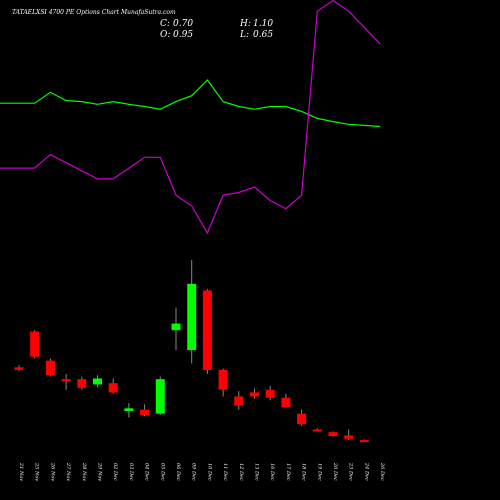 Image resolution: width=500 pixels, height=500 pixels. I want to click on x-tick-label: 06 Dec, so click(178, 472).